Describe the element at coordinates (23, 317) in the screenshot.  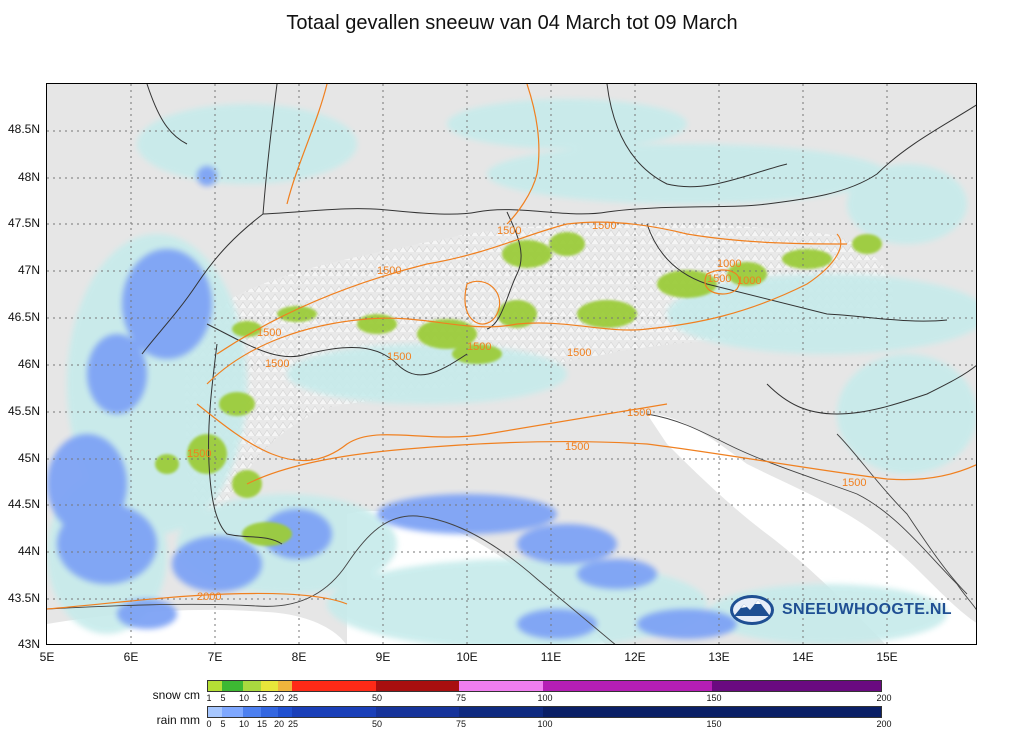
I see `lat-label: 46.5N` at that location.